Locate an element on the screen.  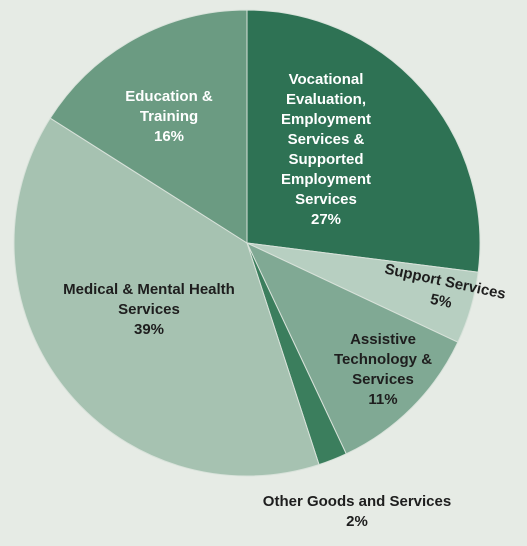
slice-label: Education & Training 16% is located at coordinates (169, 117).